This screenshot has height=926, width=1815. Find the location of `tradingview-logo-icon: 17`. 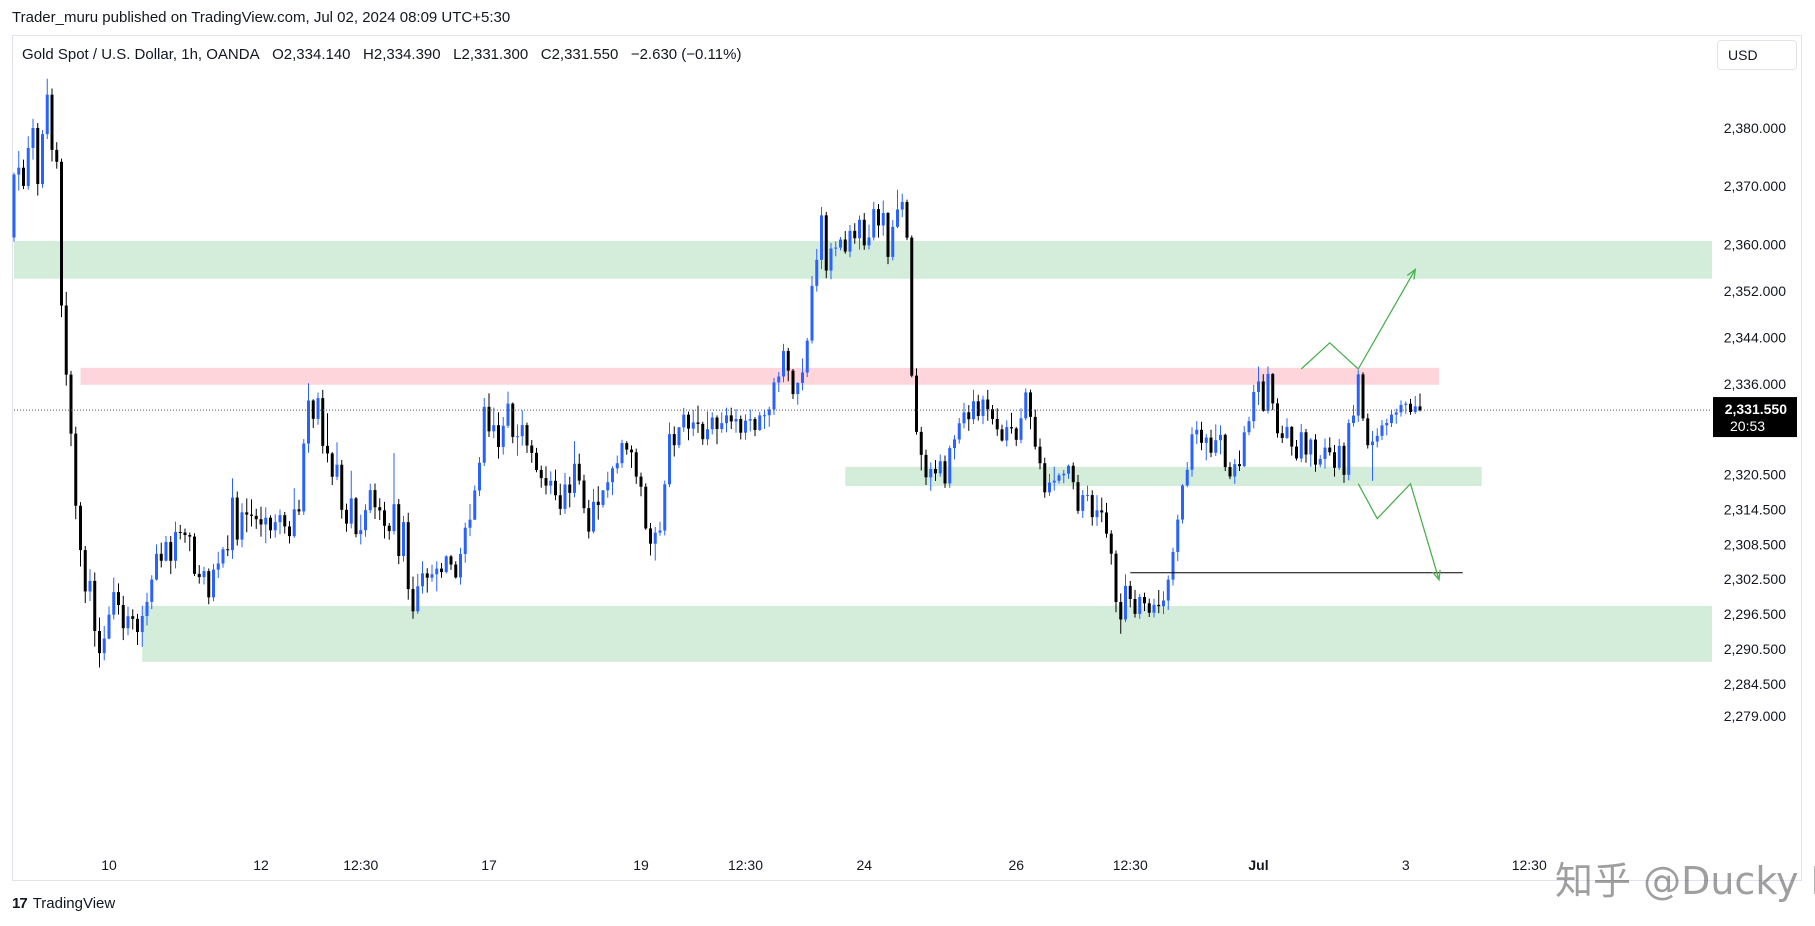

tradingview-logo-icon: 17 is located at coordinates (20, 903).